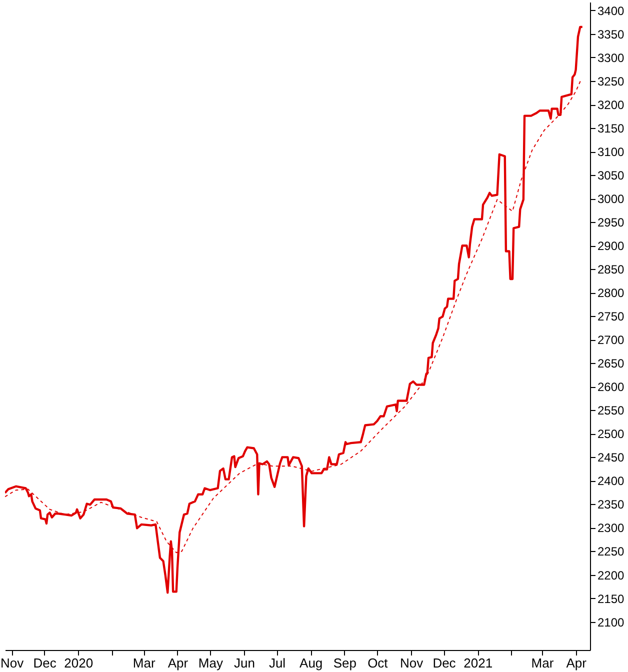  Describe the element at coordinates (611, 81) in the screenshot. I see `y-tick-label: 3250` at that location.